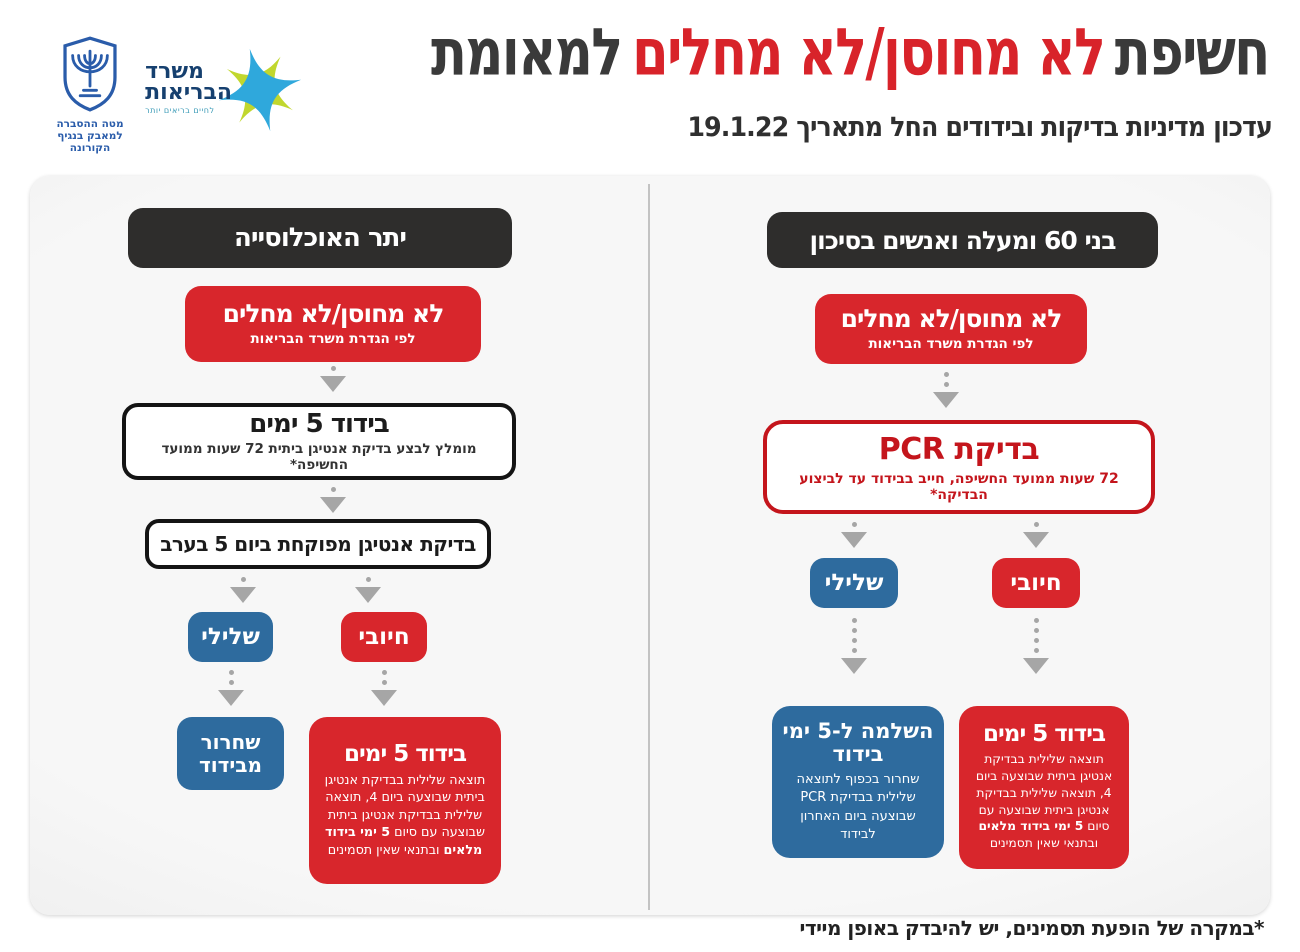 The height and width of the screenshot is (952, 1300). What do you see at coordinates (333, 324) in the screenshot?
I see `status-box-unvaccinated-general: לא מחוסן/לא מחלים לפי הגדרת משרד הבריאות` at bounding box center [333, 324].